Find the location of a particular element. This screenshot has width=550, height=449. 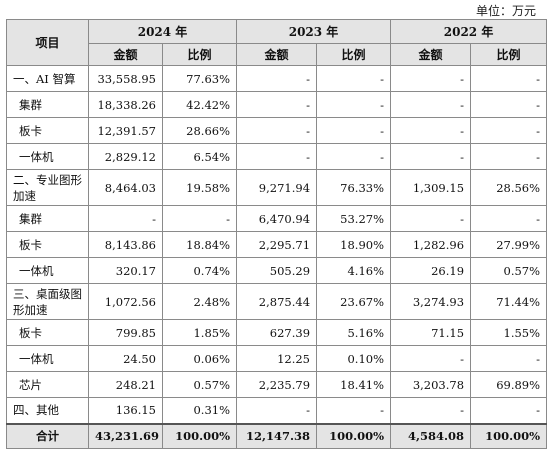

cell-amount-2023: 627.39 is located at coordinates (277, 332).